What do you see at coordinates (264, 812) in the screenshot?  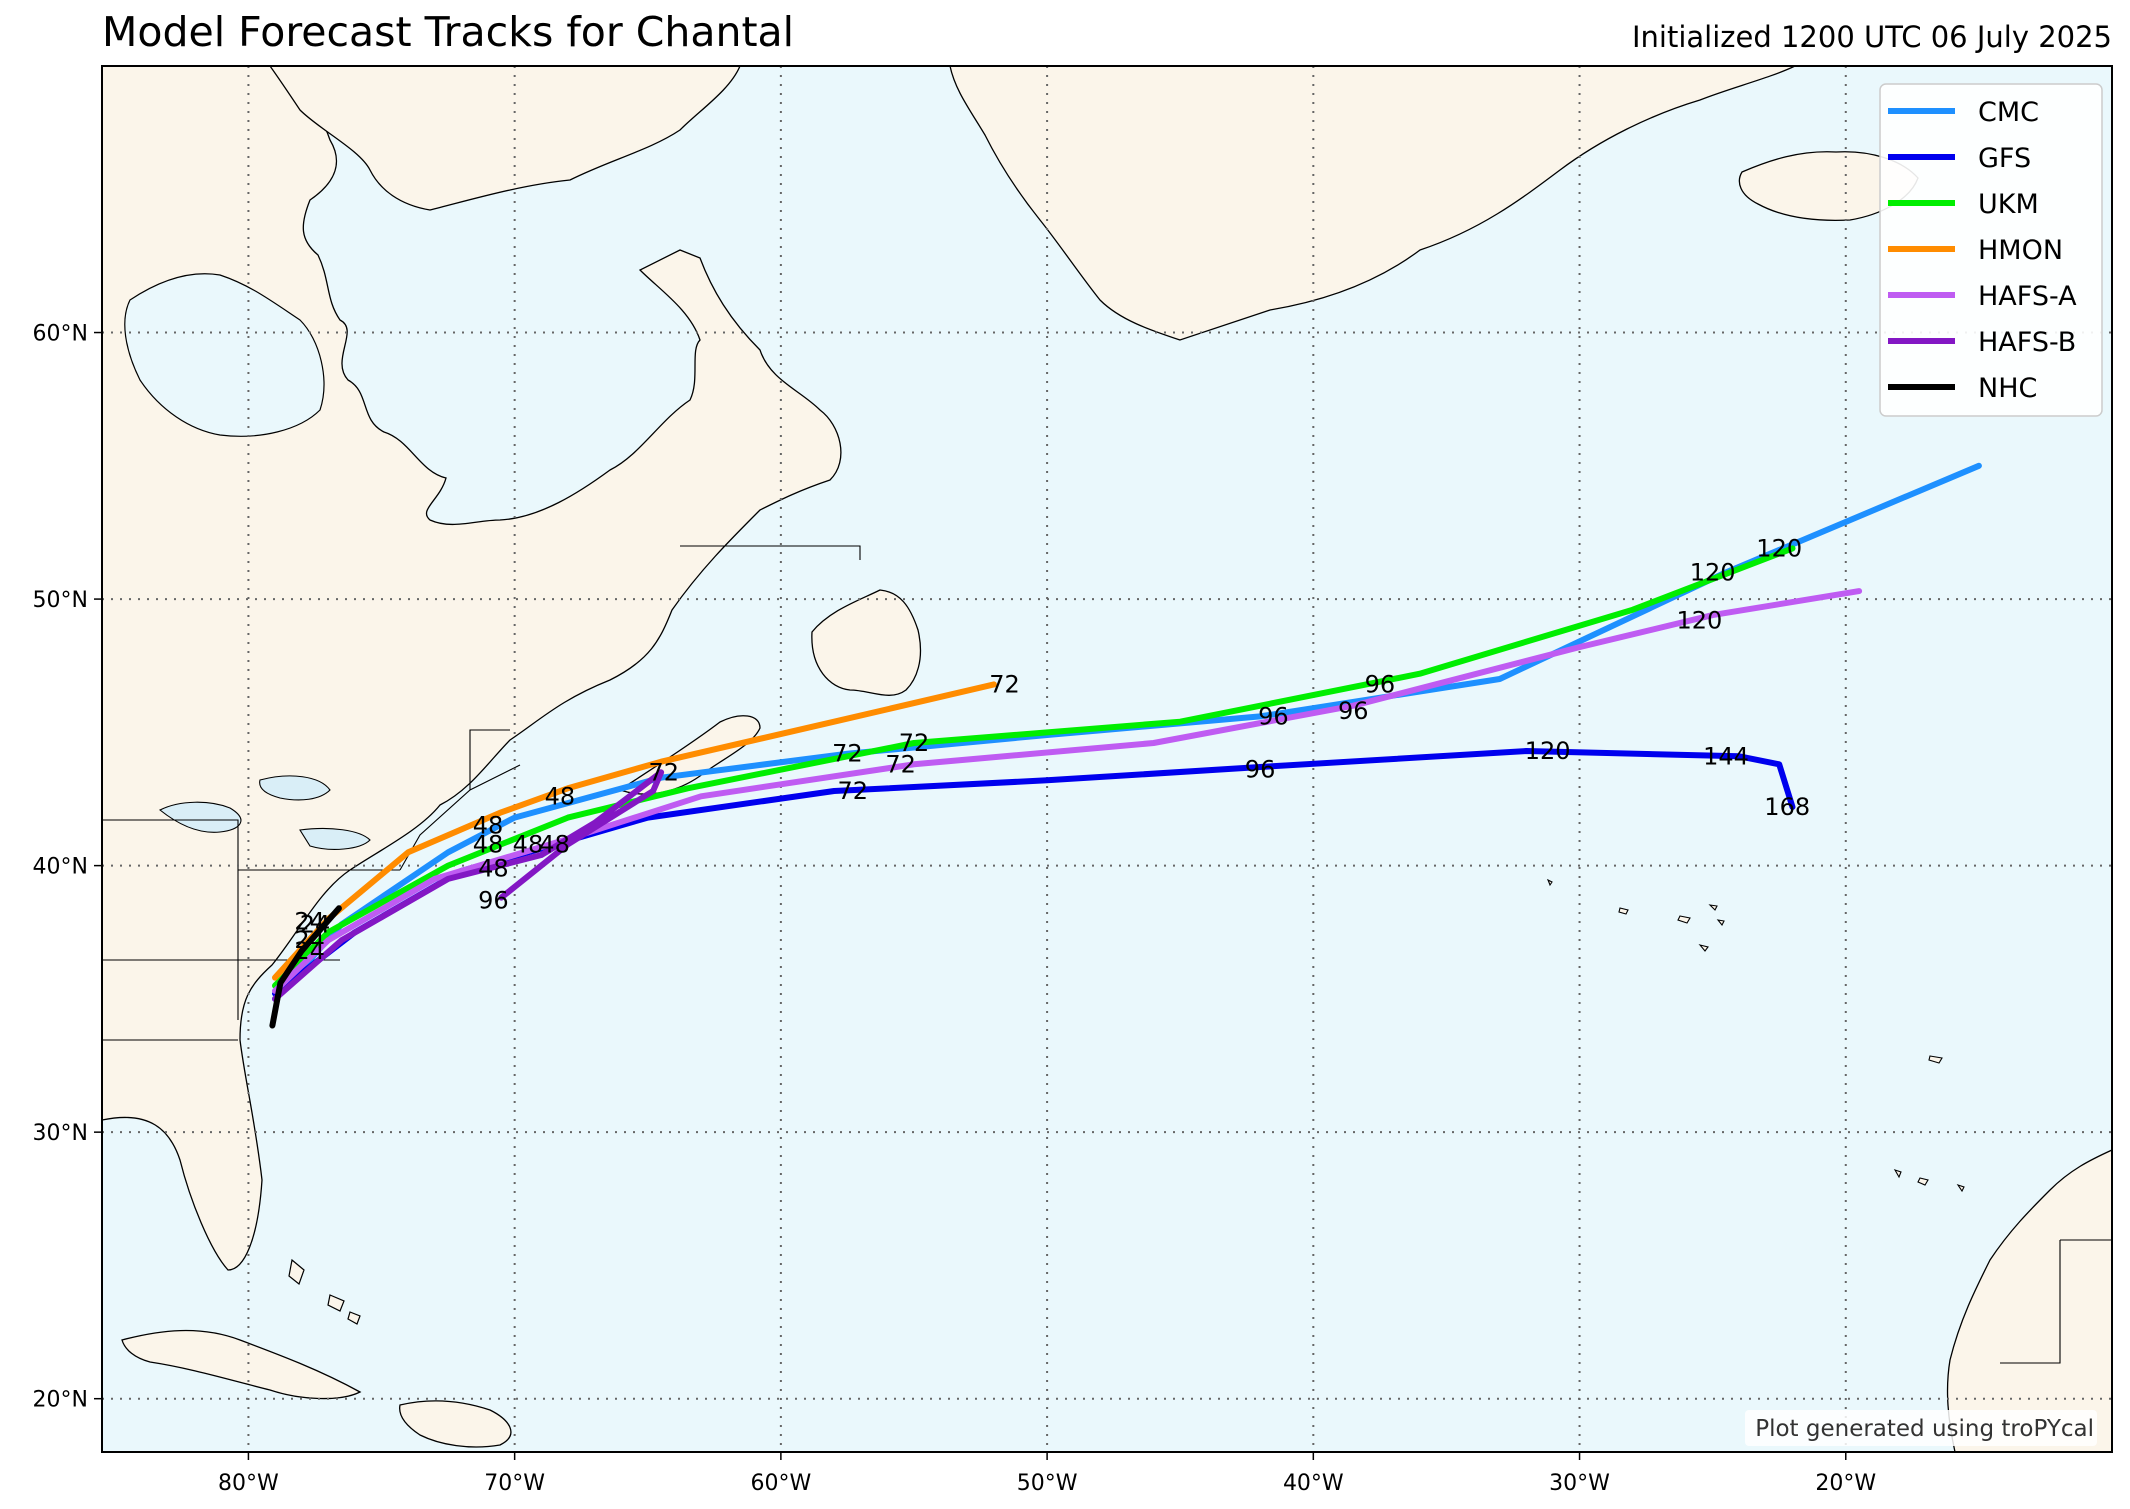 I see `great-lakes` at bounding box center [264, 812].